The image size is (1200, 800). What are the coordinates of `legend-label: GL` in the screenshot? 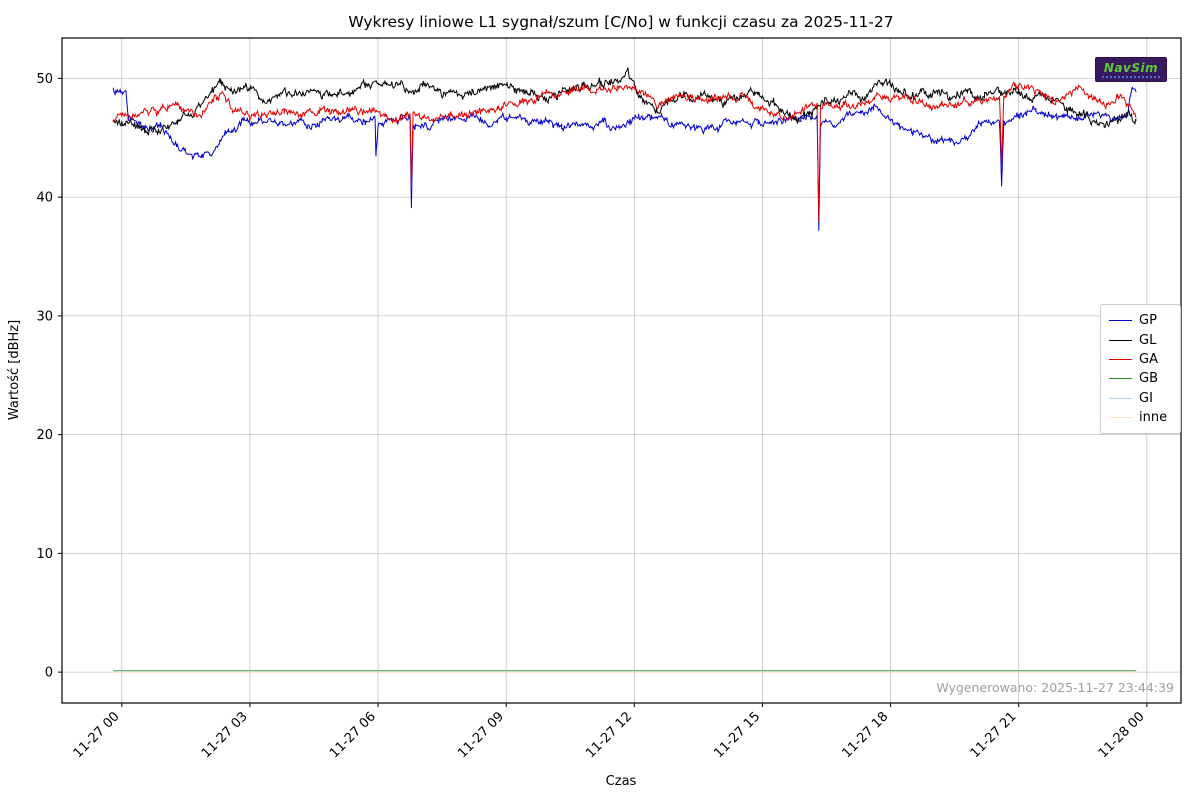 It's located at (1148, 340).